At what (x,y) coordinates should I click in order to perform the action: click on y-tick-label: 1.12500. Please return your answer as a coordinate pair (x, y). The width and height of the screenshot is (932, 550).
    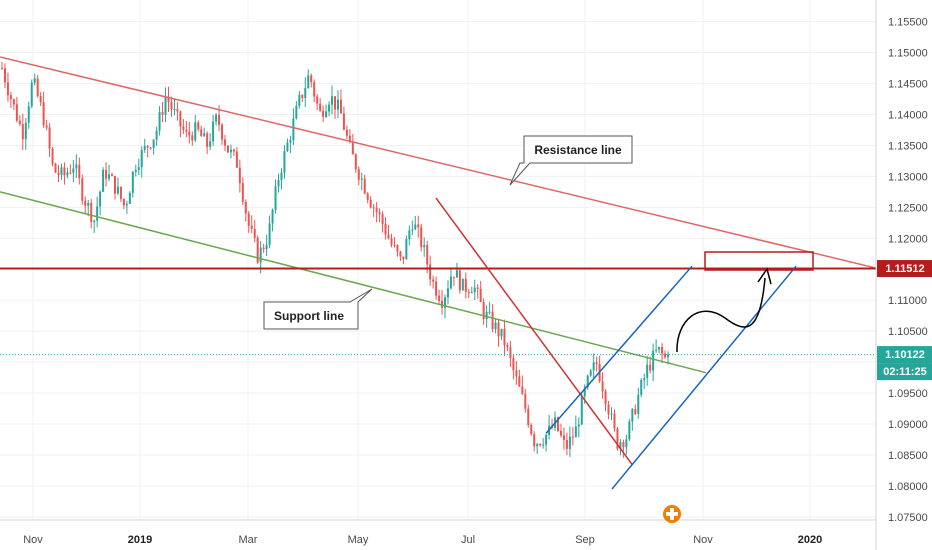
    Looking at the image, I should click on (908, 208).